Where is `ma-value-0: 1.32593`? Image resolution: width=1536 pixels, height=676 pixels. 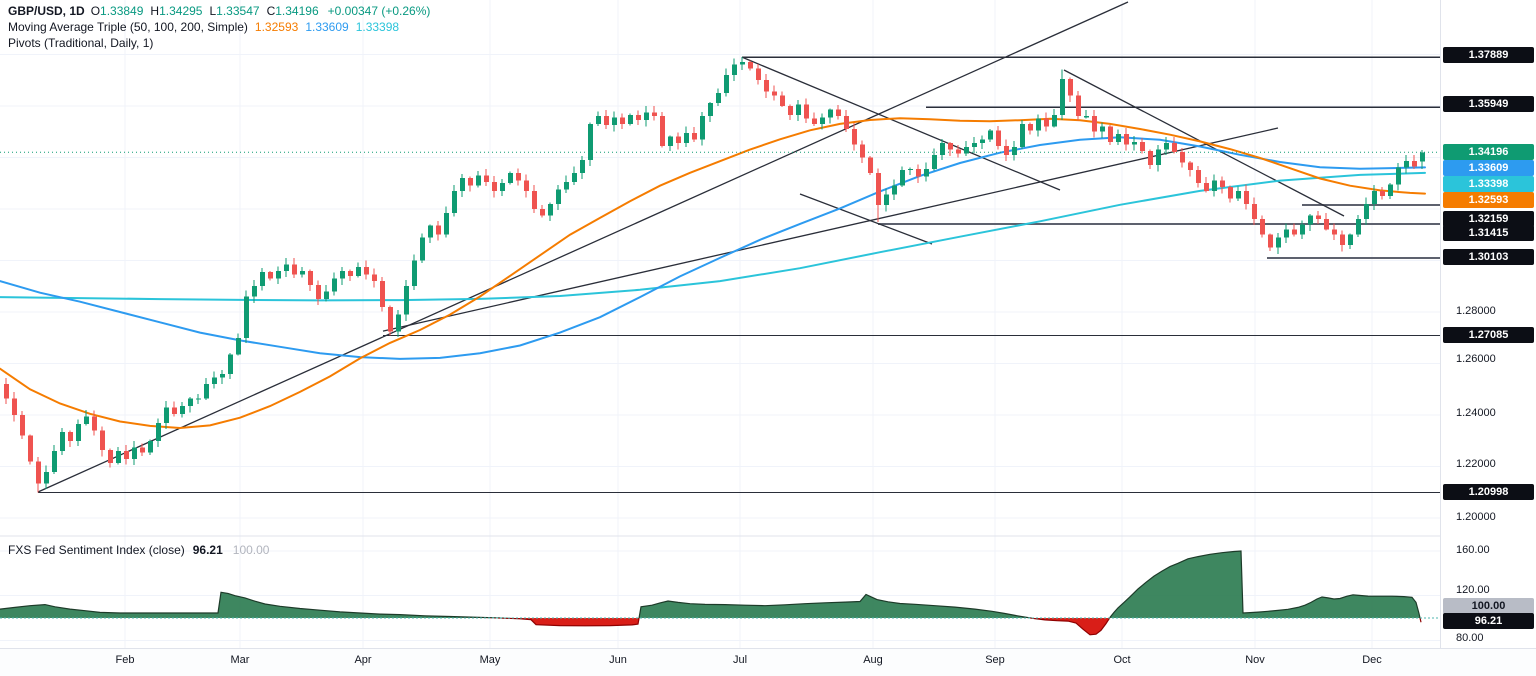
ma-value-0: 1.32593 is located at coordinates (276, 27).